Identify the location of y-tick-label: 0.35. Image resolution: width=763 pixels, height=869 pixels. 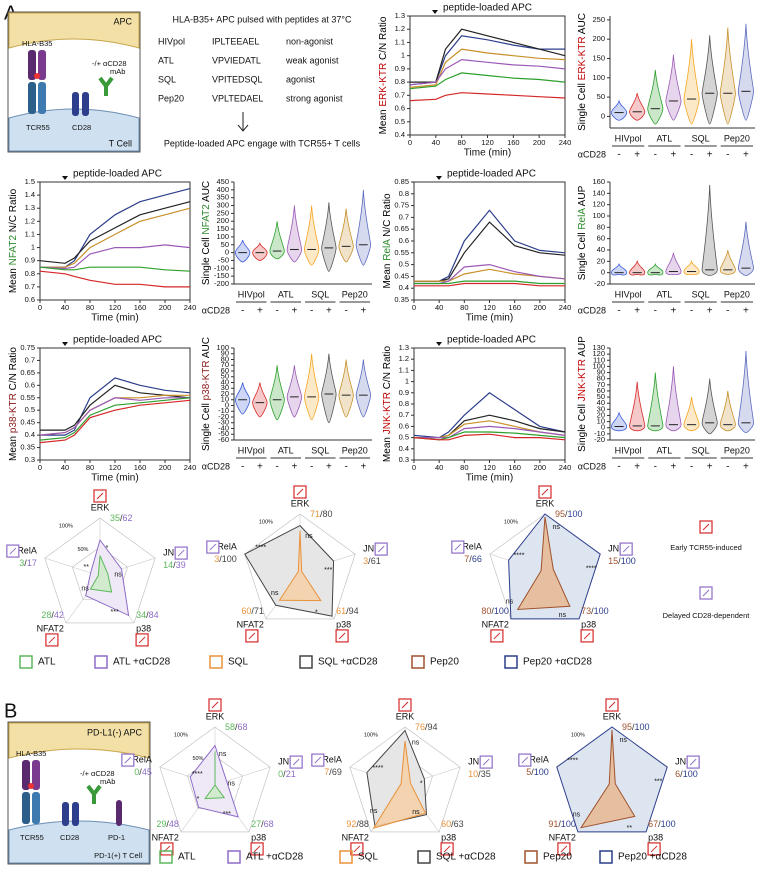
(27, 447).